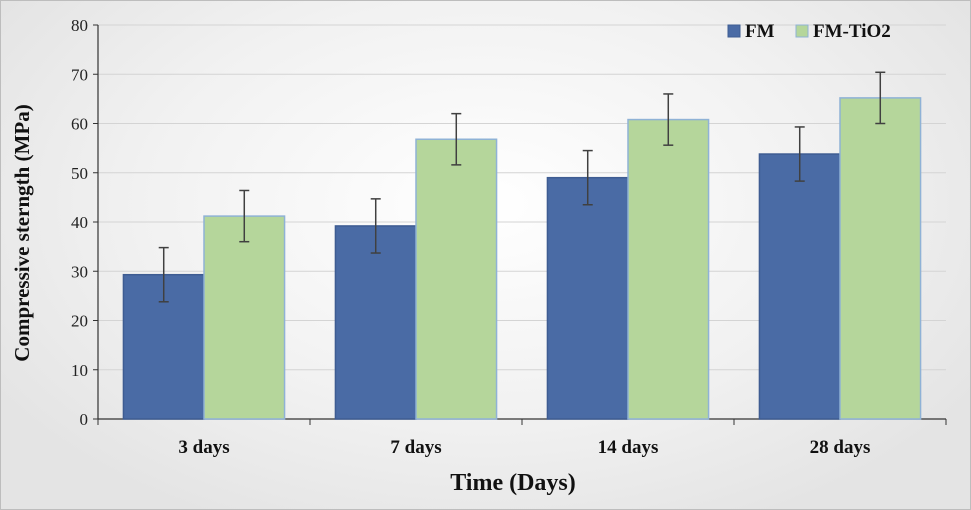 Image resolution: width=971 pixels, height=510 pixels. Describe the element at coordinates (22, 232) in the screenshot. I see `y-axis-title: Compressive sterngth (MPa)` at that location.